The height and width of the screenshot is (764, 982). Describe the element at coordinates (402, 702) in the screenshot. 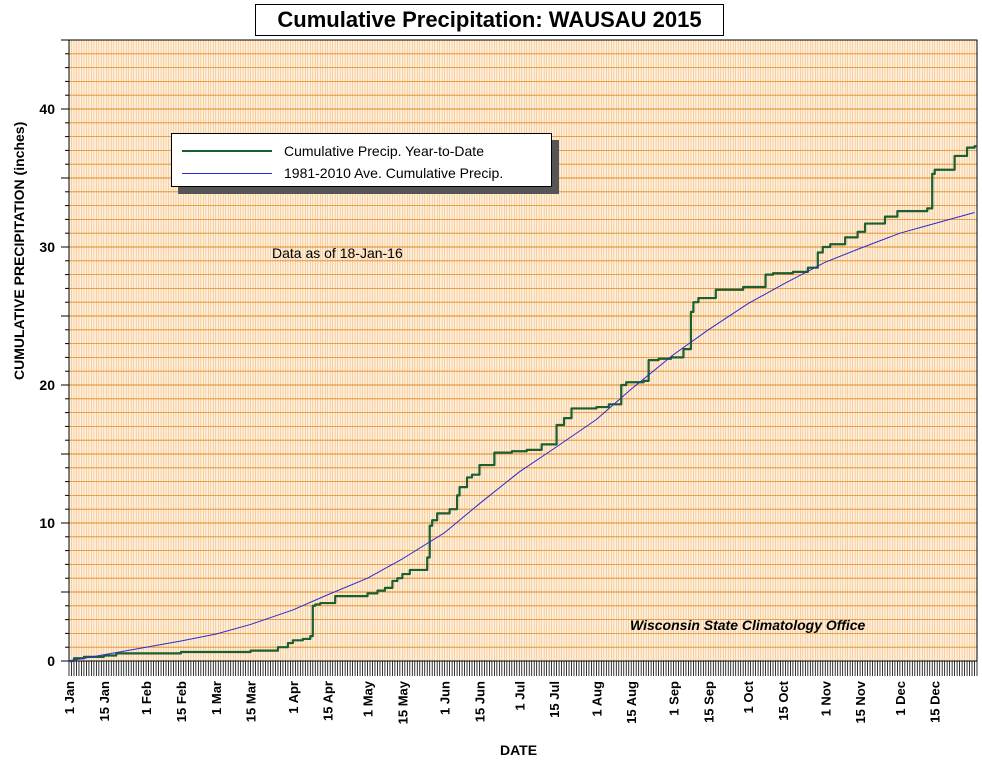

I see `x-tick-label: 15 May` at that location.